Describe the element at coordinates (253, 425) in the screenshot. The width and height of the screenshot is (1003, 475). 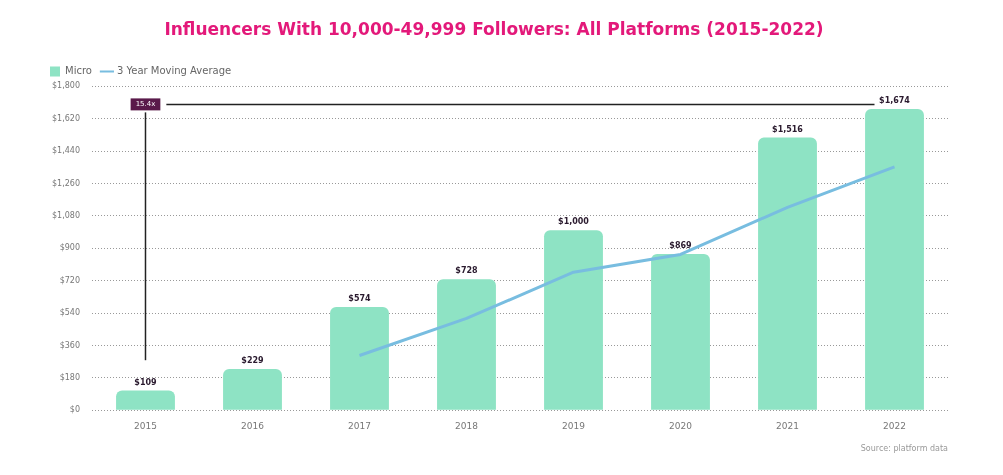
I see `x-tick-label: 2016` at that location.